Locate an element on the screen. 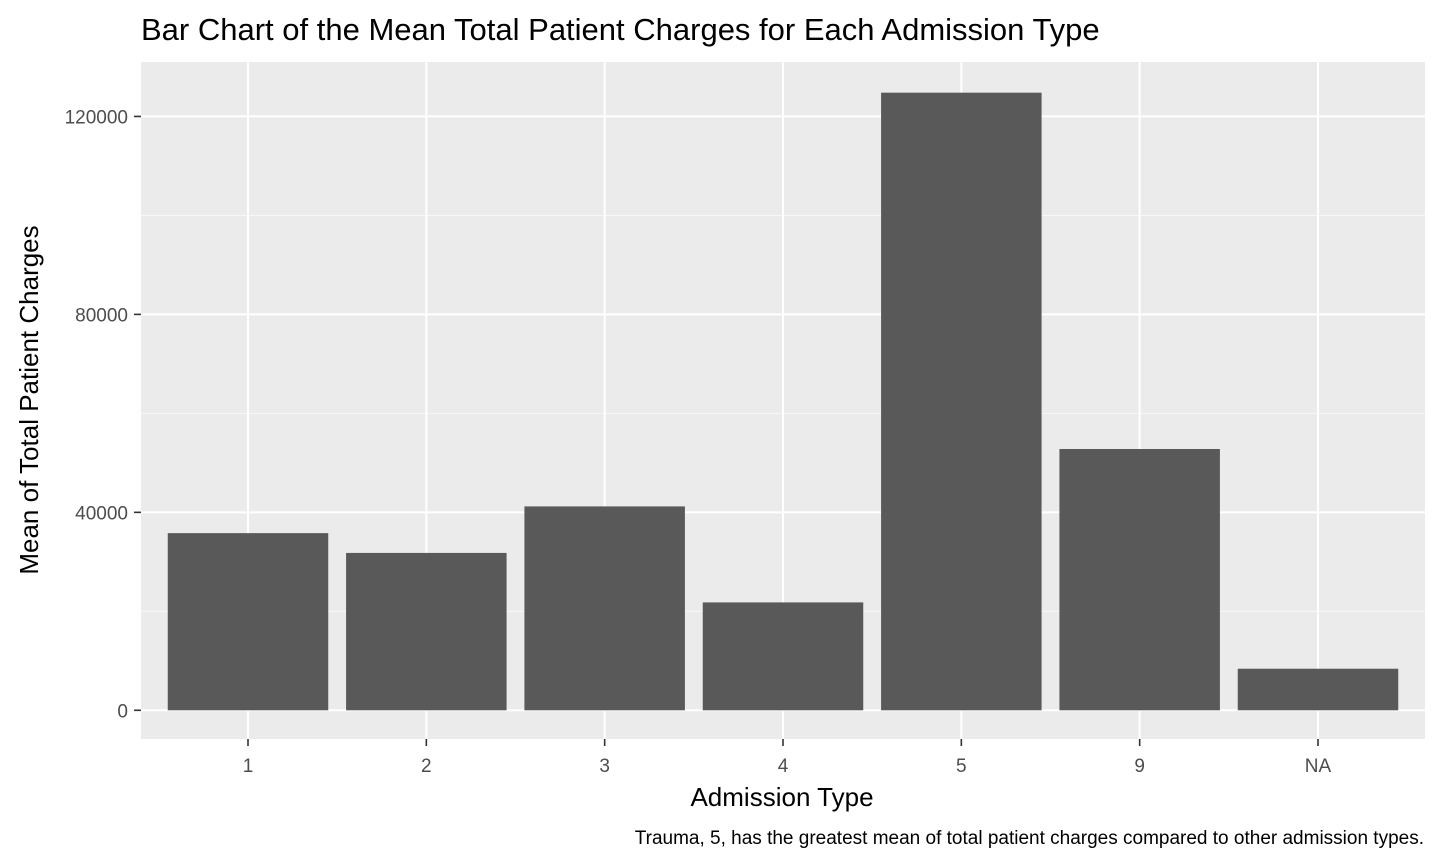 Image resolution: width=1440 pixels, height=864 pixels. x-tick-label: 9 is located at coordinates (1139, 766).